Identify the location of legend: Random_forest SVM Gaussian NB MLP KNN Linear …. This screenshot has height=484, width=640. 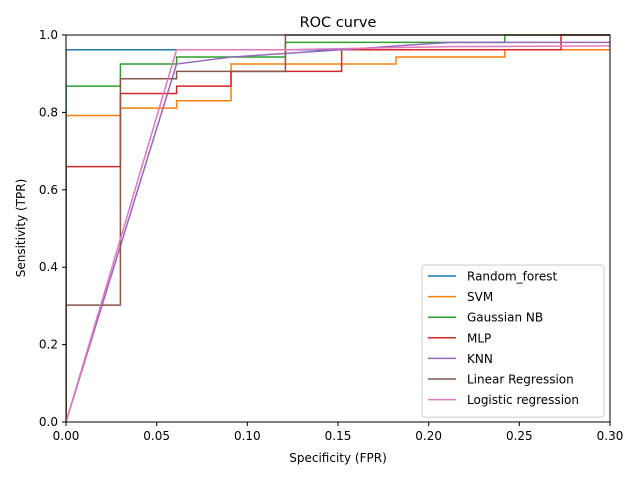
(513, 341).